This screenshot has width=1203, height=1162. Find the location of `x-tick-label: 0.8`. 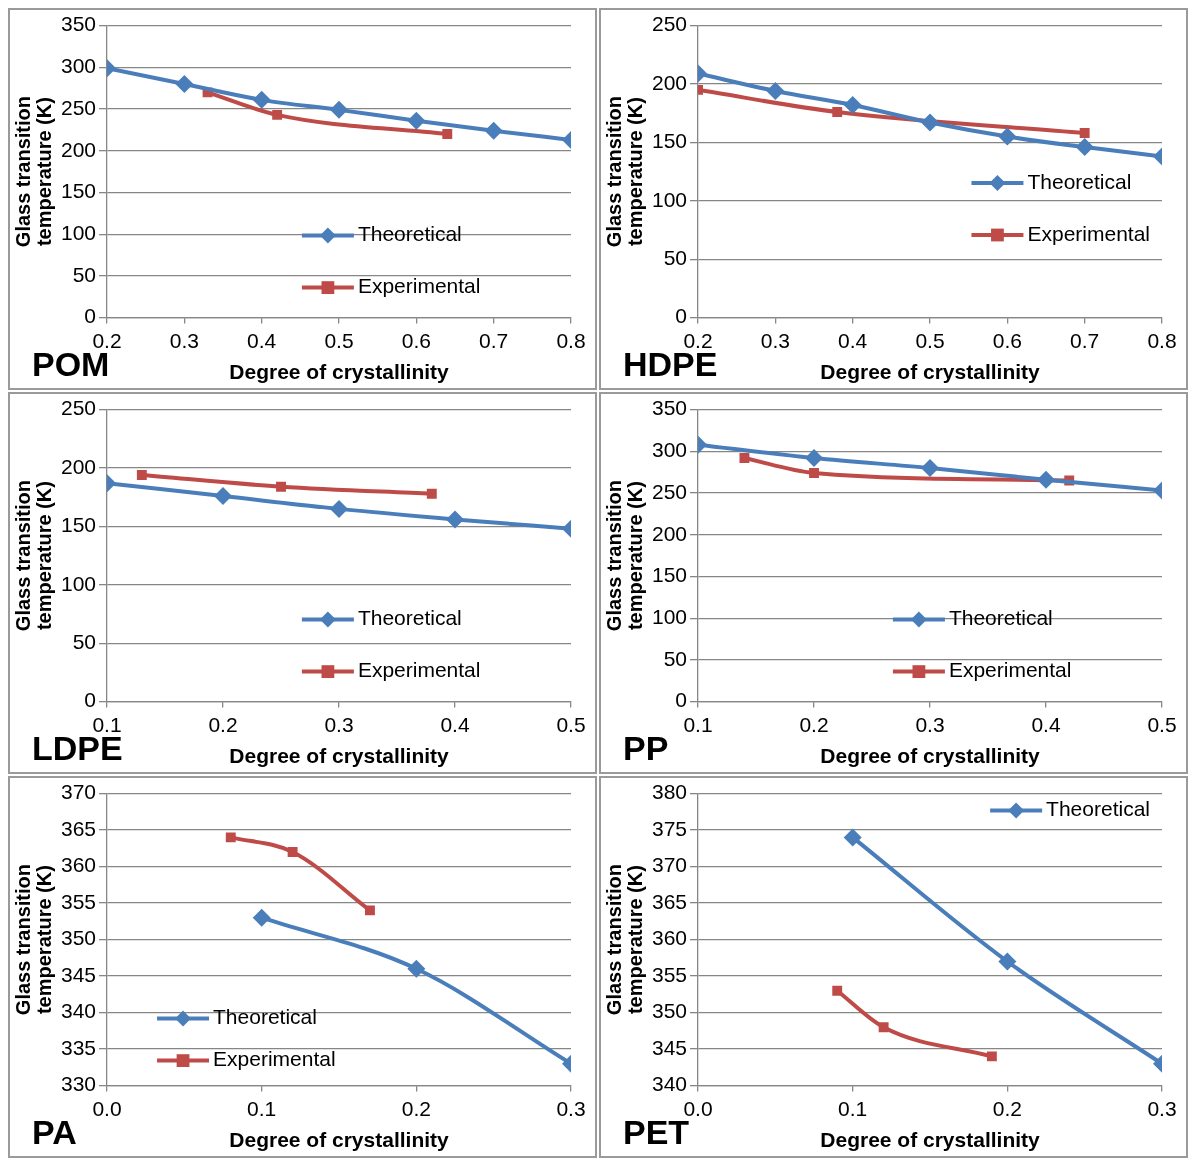

x-tick-label: 0.8 is located at coordinates (1162, 340).